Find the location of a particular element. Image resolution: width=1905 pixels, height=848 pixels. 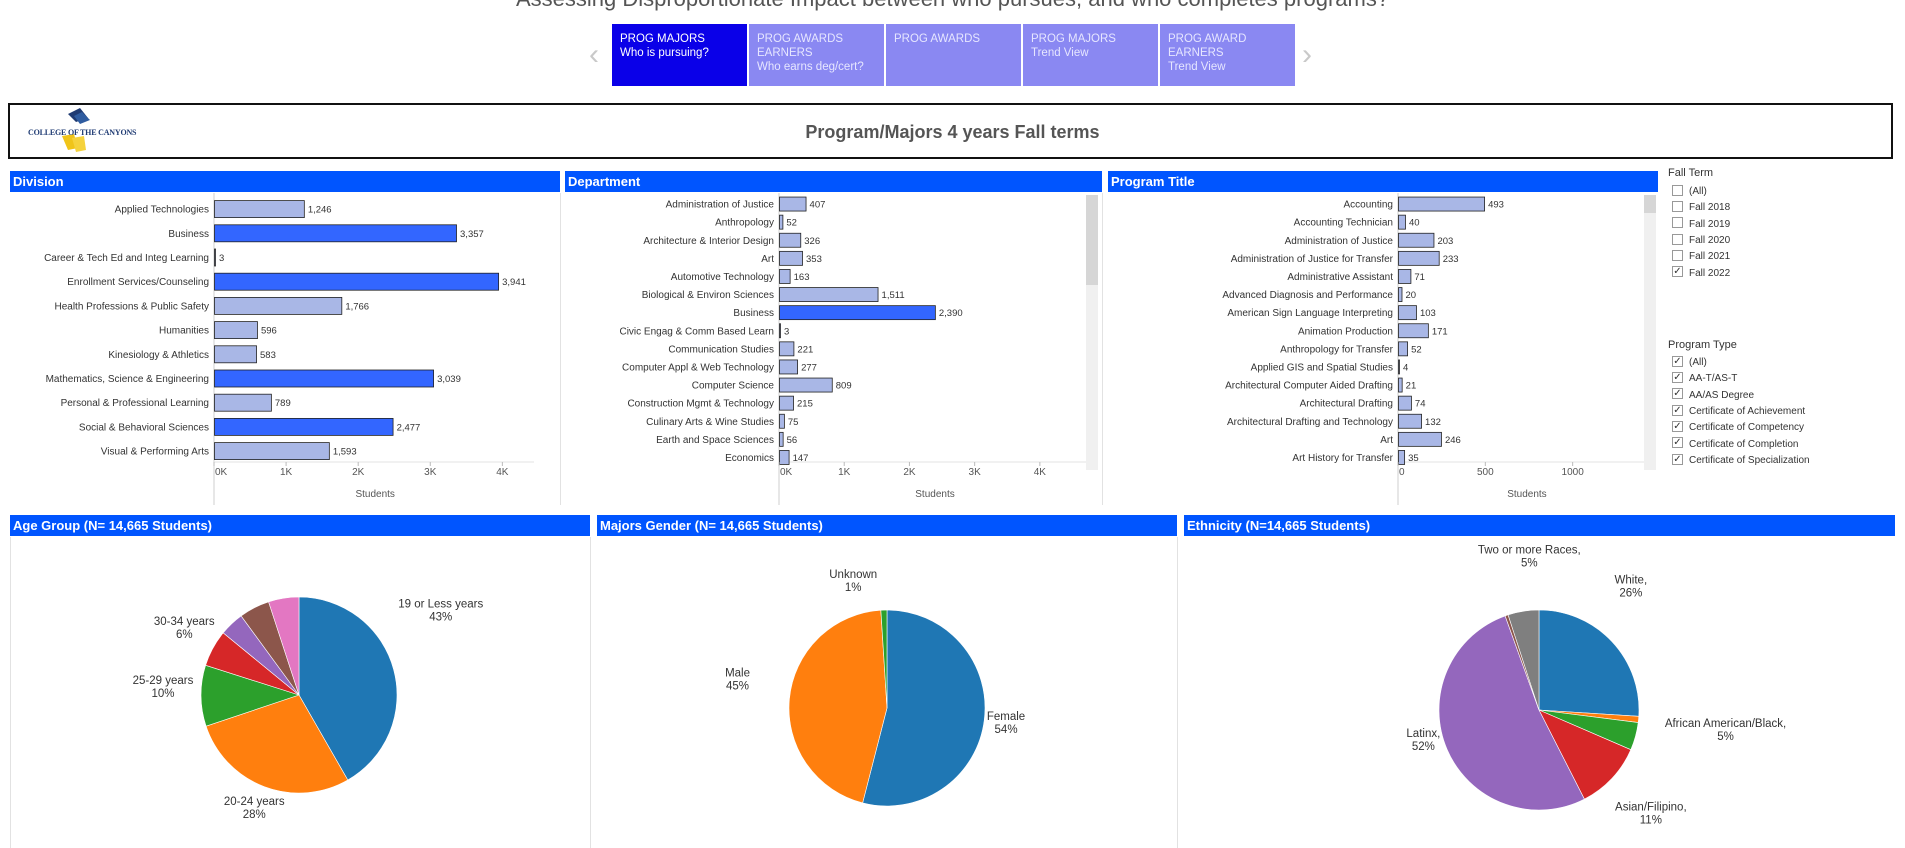

filter-option-label: Fall 2019 is located at coordinates (1710, 224).